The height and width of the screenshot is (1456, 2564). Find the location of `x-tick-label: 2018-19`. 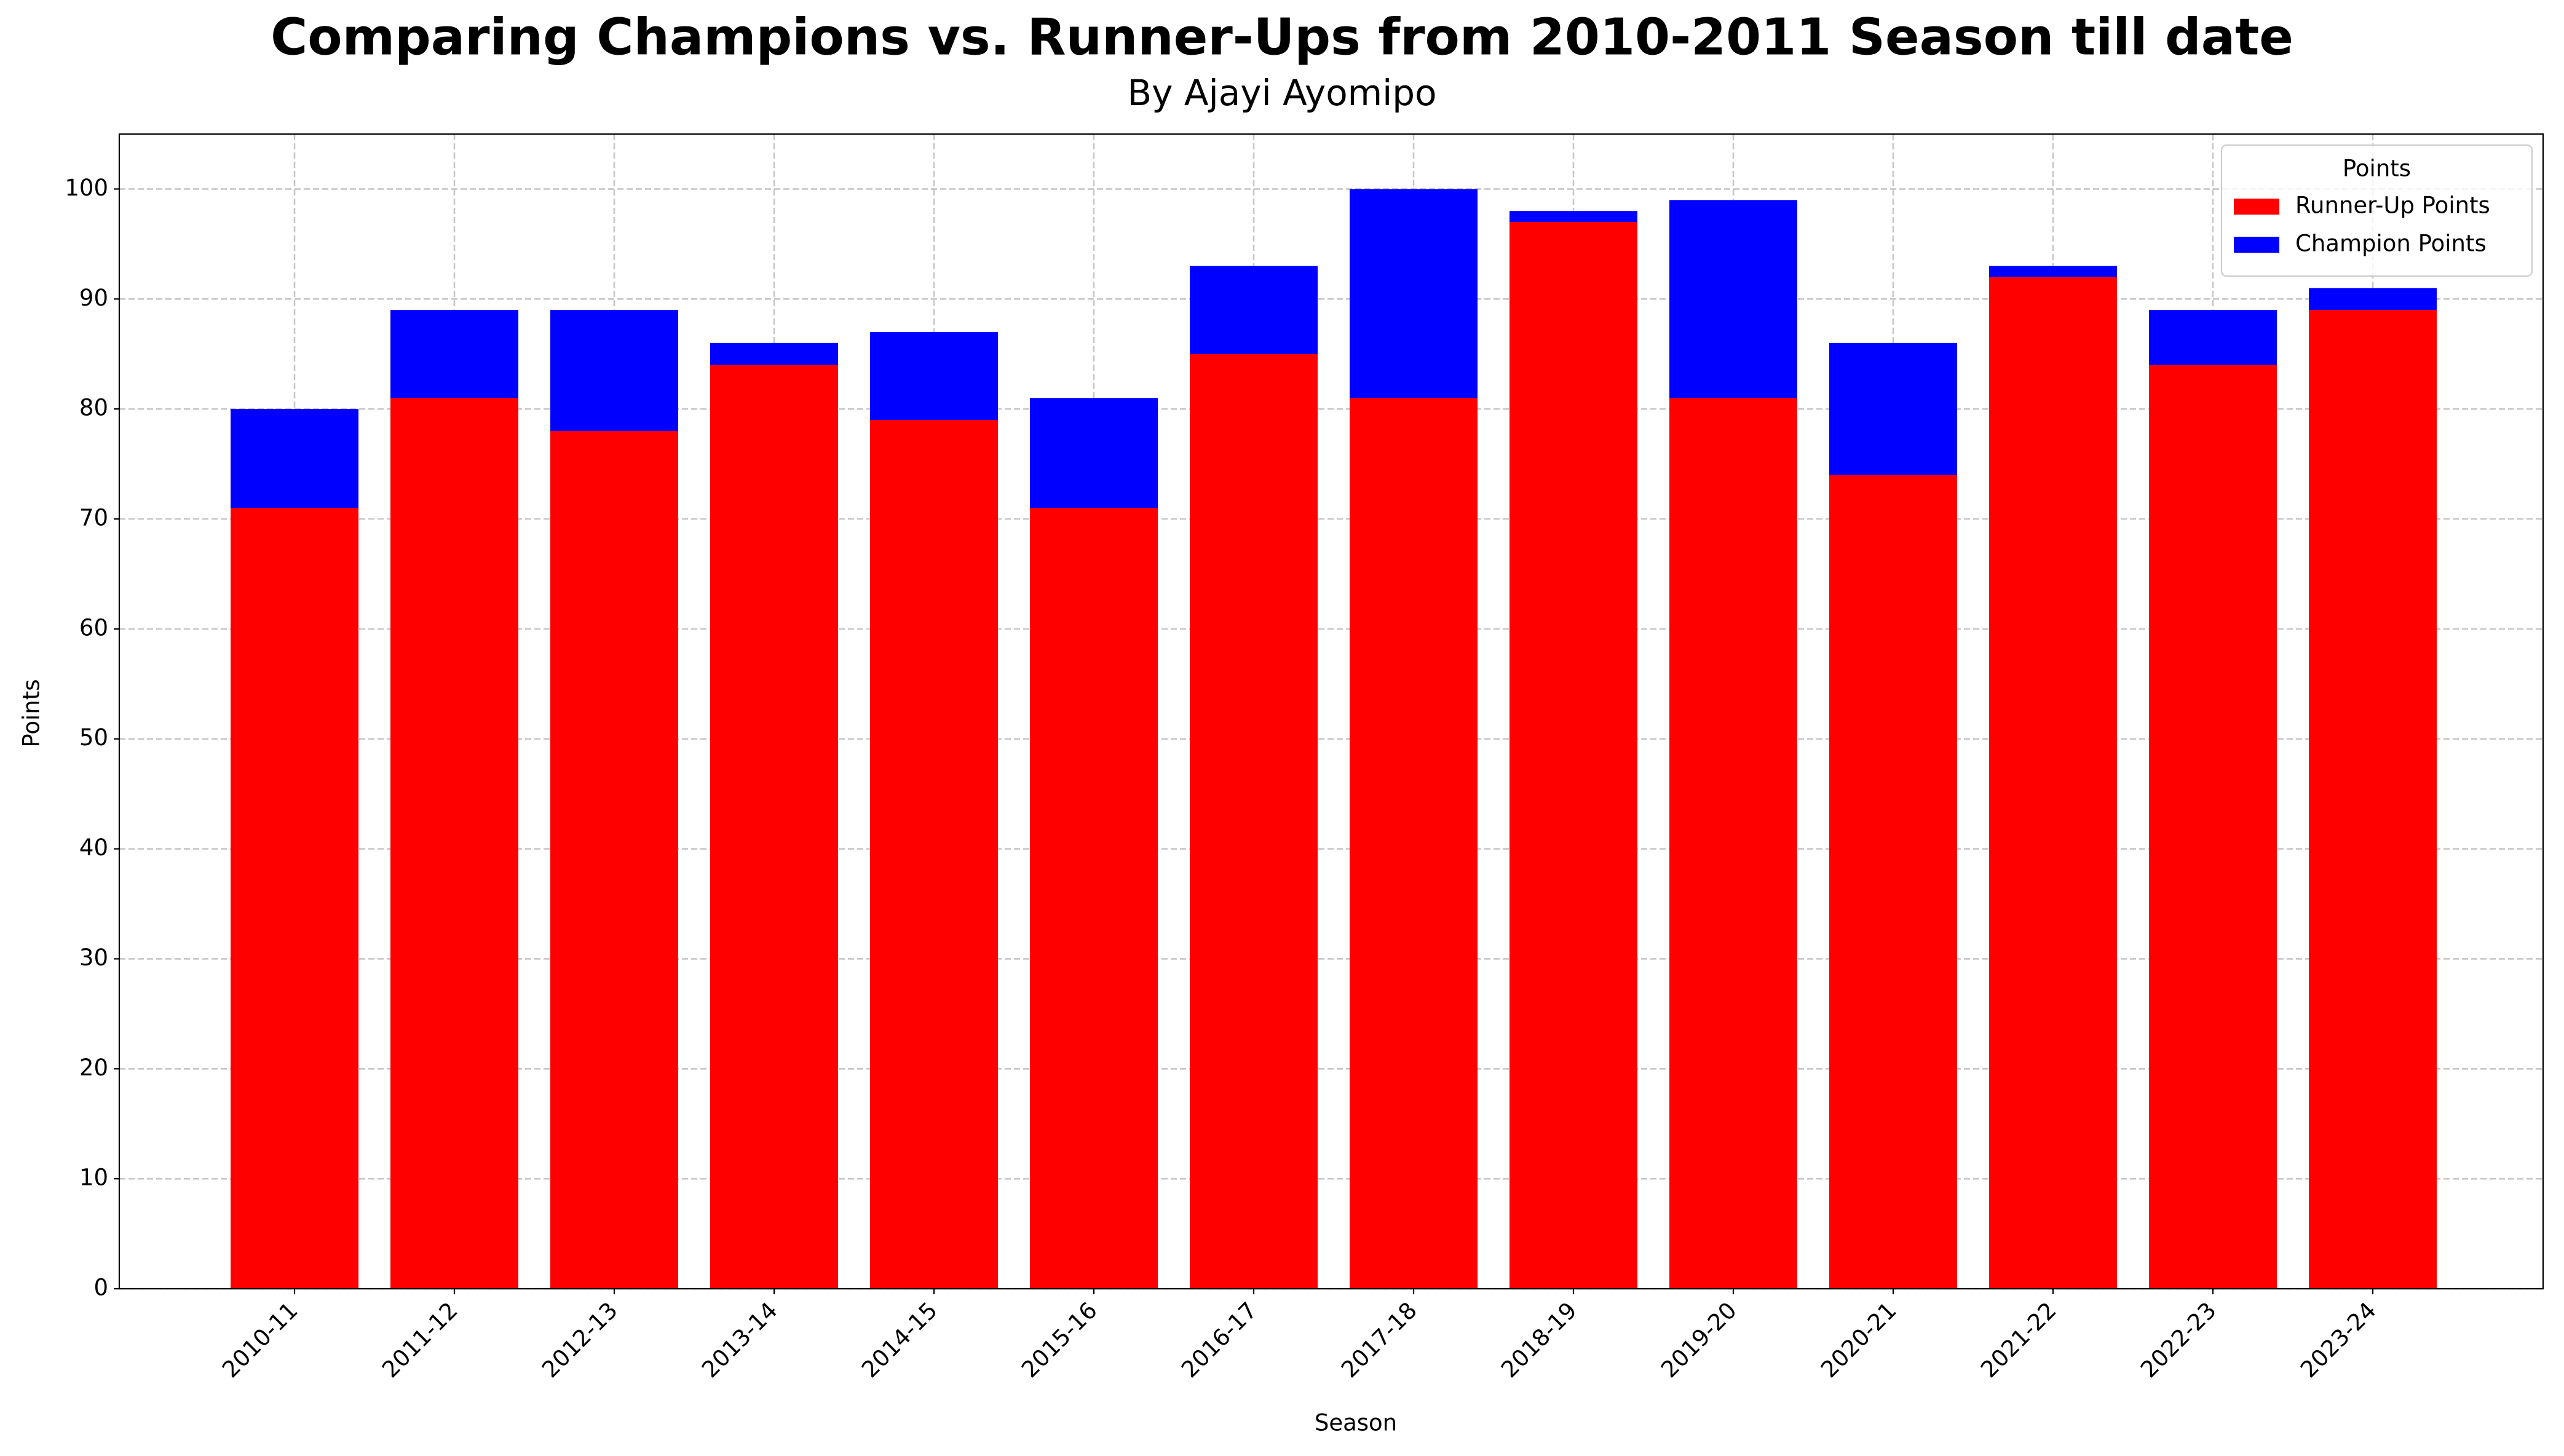

x-tick-label: 2018-19 is located at coordinates (1539, 1340).